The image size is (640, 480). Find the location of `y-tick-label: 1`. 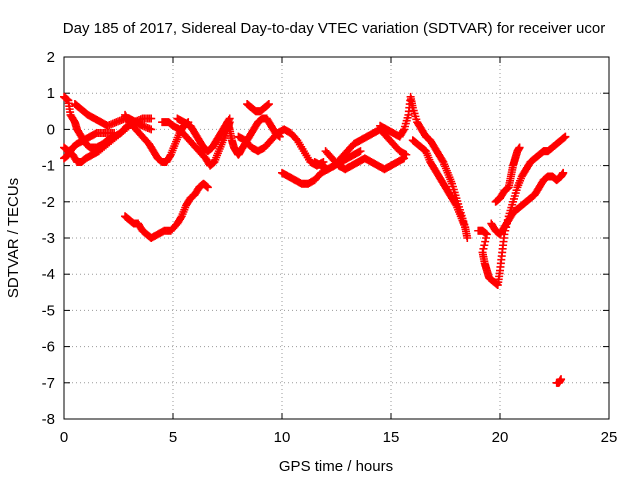

y-tick-label: 1 is located at coordinates (51, 93).